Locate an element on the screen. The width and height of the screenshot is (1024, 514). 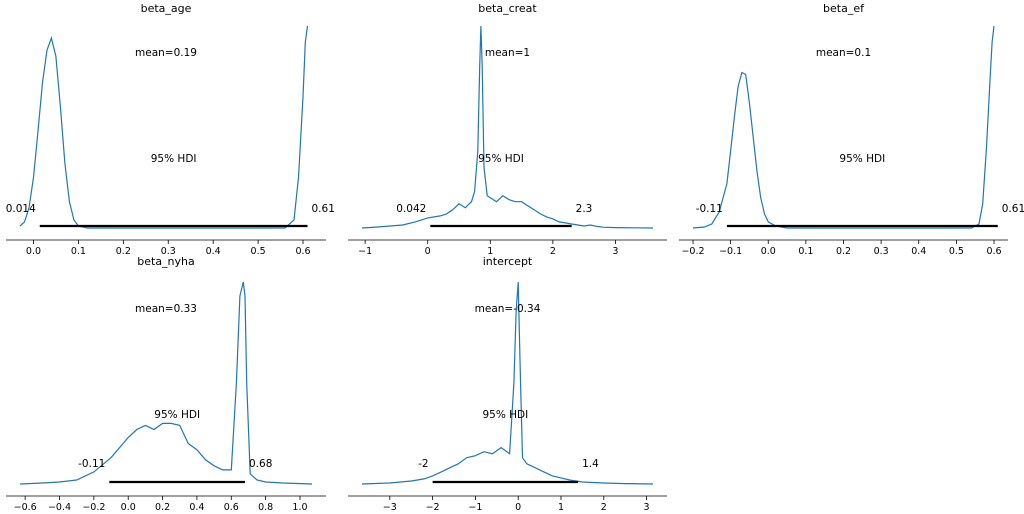
hdi-low-label: 0.042 is located at coordinates (411, 209).